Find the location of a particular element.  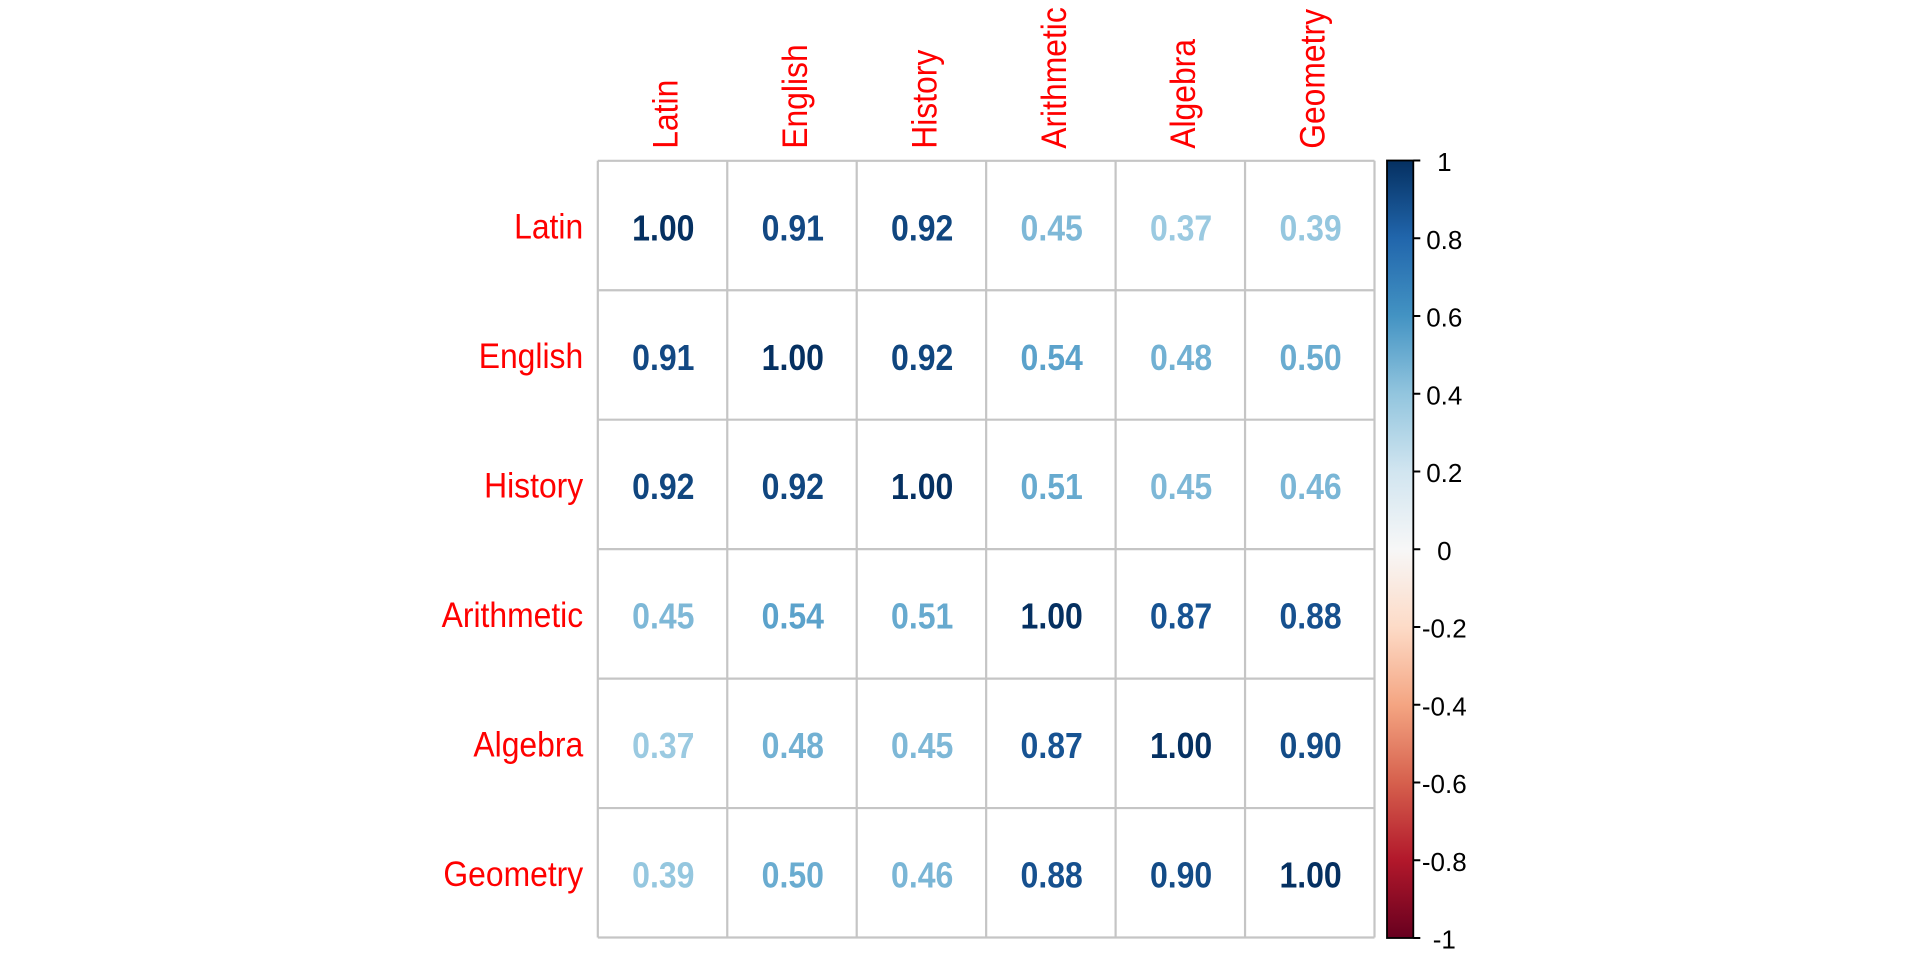

svg-text: -0.2 is located at coordinates (1444, 629).